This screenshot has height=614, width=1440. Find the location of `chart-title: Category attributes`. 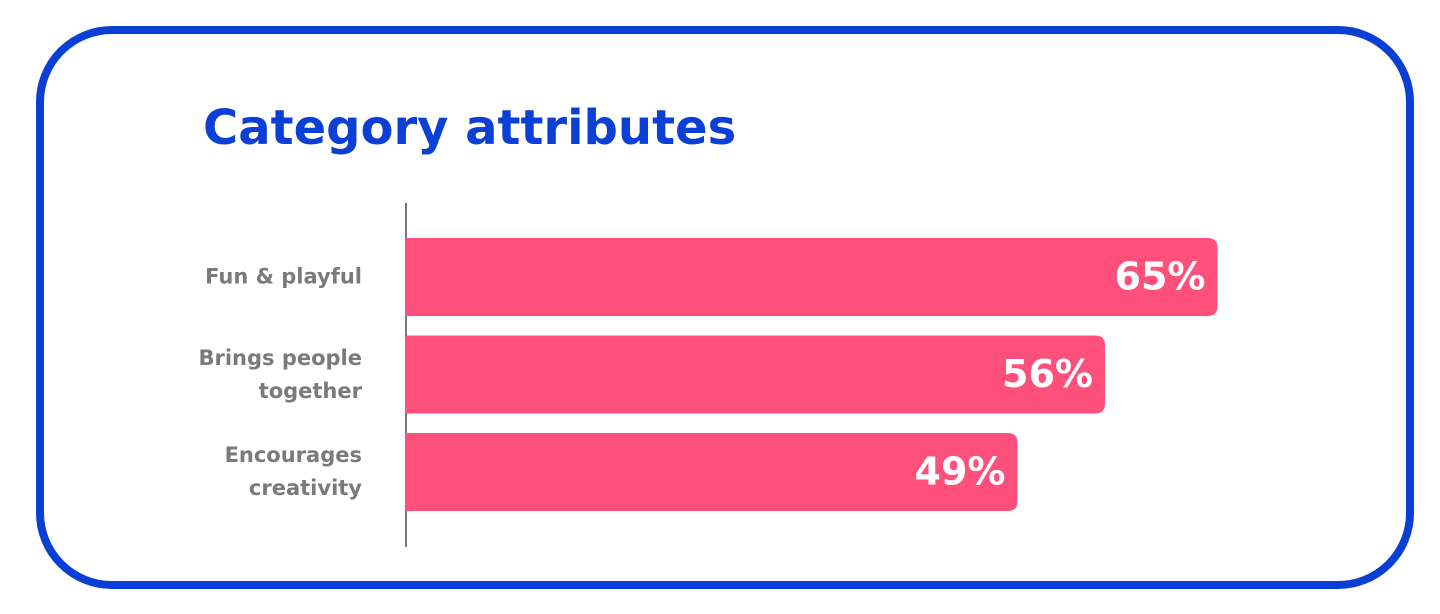

chart-title: Category attributes is located at coordinates (469, 128).